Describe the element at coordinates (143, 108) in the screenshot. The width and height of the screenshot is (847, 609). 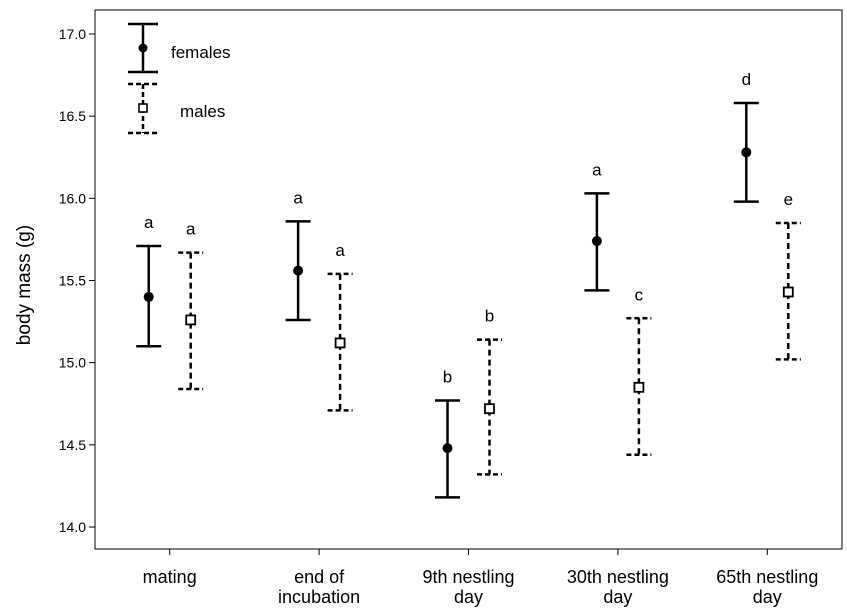
I see `legend-marker-males` at that location.